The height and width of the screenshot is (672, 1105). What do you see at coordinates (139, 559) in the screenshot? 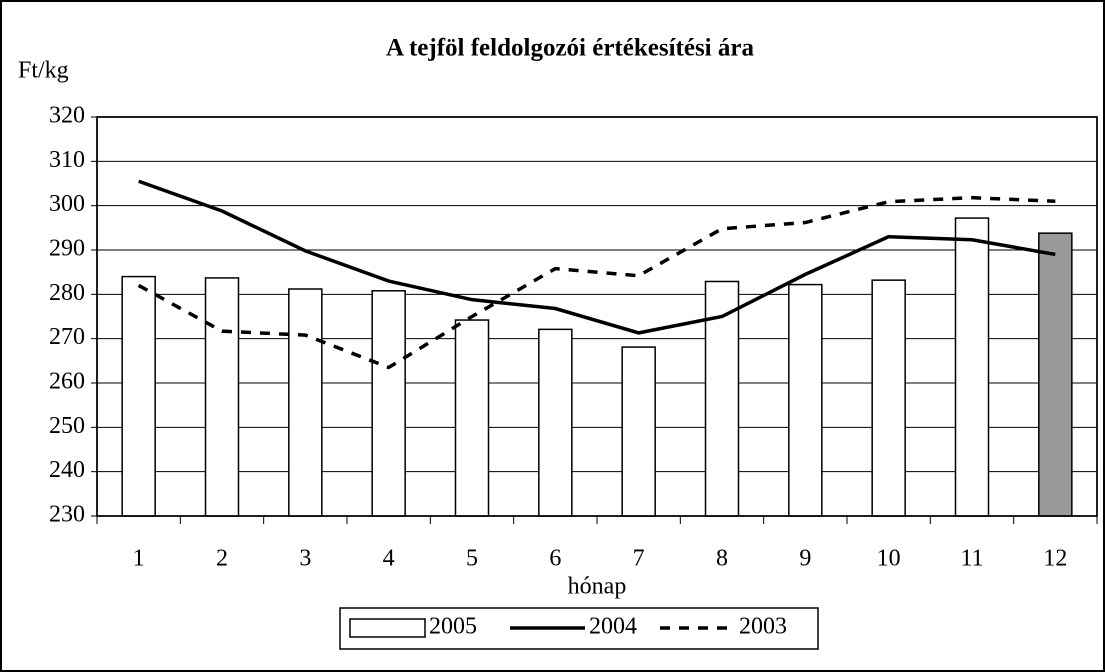
I see `x-tick-label: 1` at bounding box center [139, 559].